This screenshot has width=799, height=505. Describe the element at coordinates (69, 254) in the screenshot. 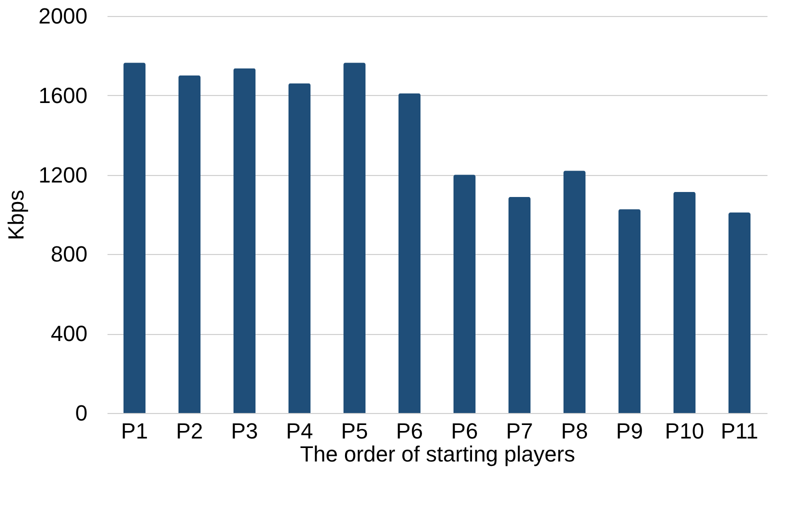

I see `y-tick-label: 800` at that location.